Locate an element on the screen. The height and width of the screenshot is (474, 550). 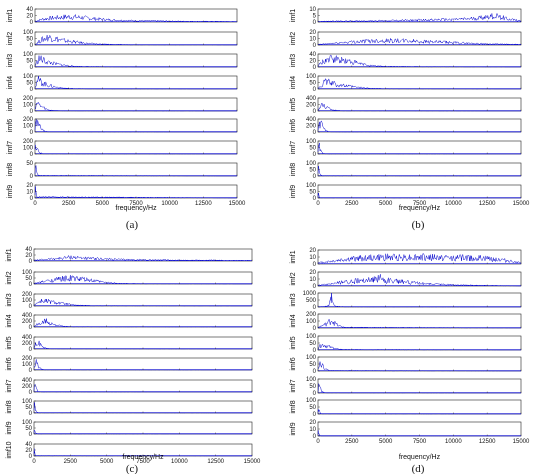
x-tick-label: 2500 is located at coordinates (71, 462).